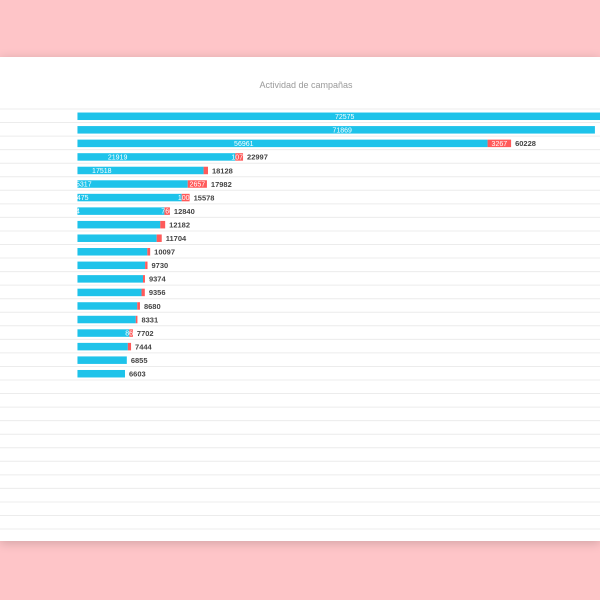 The width and height of the screenshot is (600, 600). I want to click on chart-title: Actividad de campañas, so click(306, 85).